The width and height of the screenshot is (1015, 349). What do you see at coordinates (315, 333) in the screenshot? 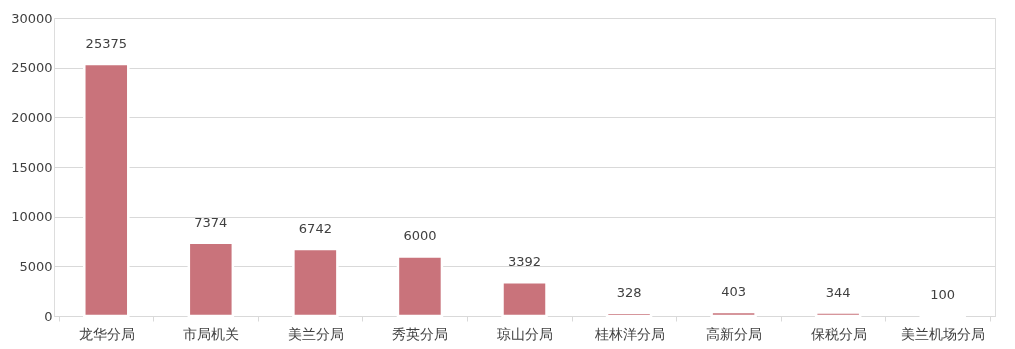
I see `x-tick-label: 美兰分局` at bounding box center [315, 333].